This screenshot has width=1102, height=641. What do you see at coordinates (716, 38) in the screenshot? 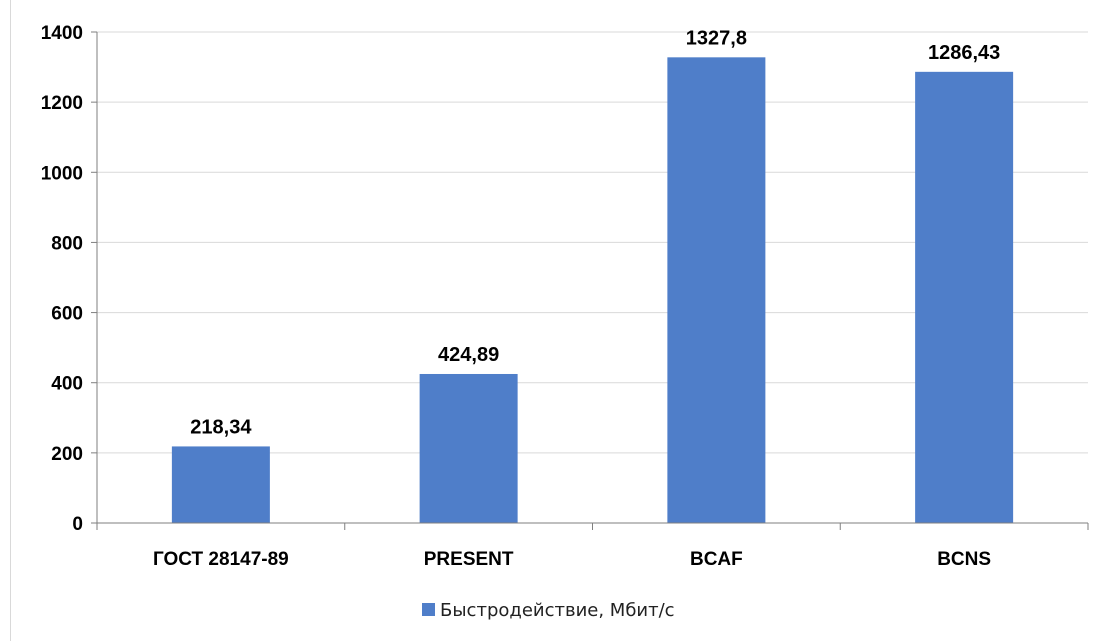
I see `data-label: 1327,8` at bounding box center [716, 38].